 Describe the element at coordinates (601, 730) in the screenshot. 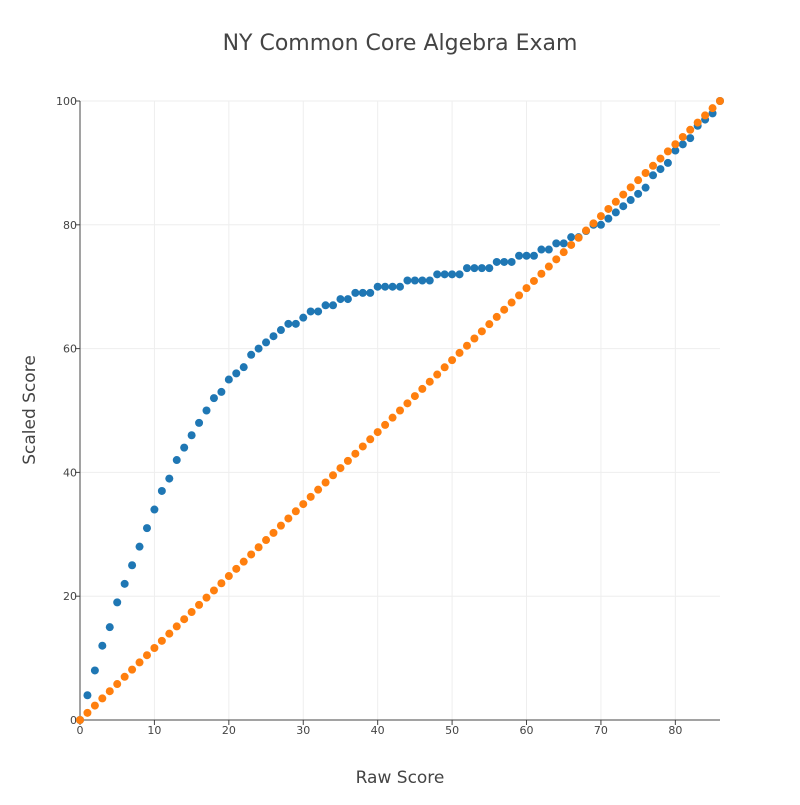

I see `x-tick-label: 70` at that location.